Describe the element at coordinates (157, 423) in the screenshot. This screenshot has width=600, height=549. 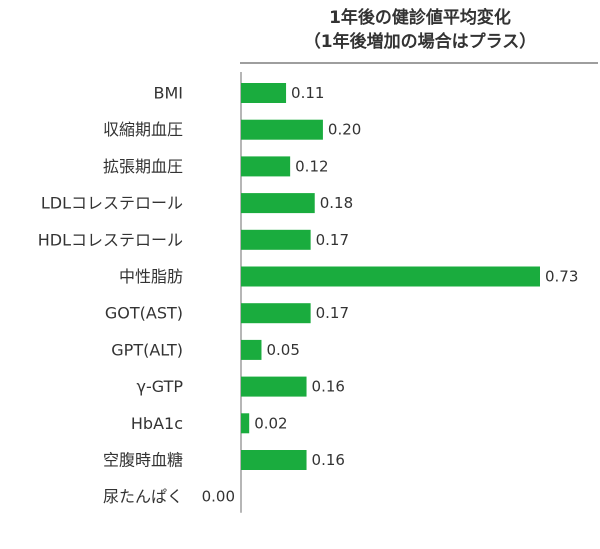
I see `category-label: HbA1c` at that location.